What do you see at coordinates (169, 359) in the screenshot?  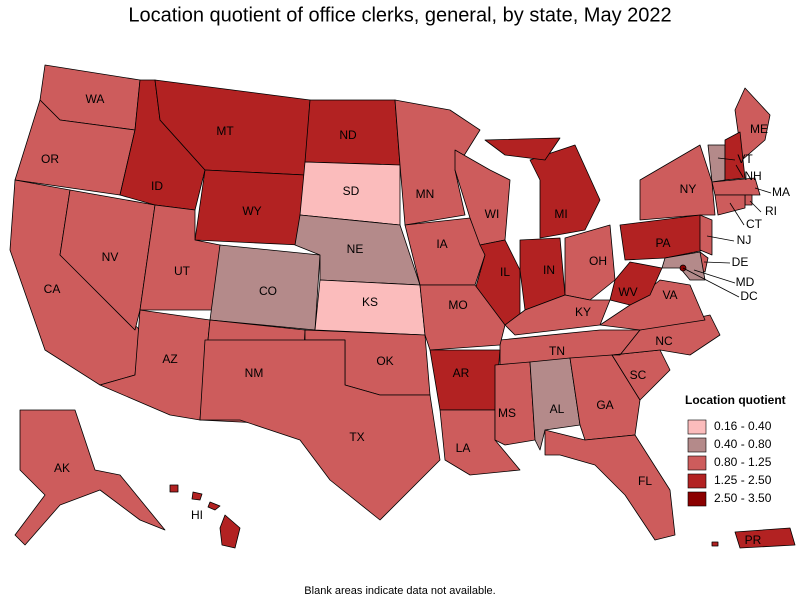 I see `state-label: AZ` at bounding box center [169, 359].